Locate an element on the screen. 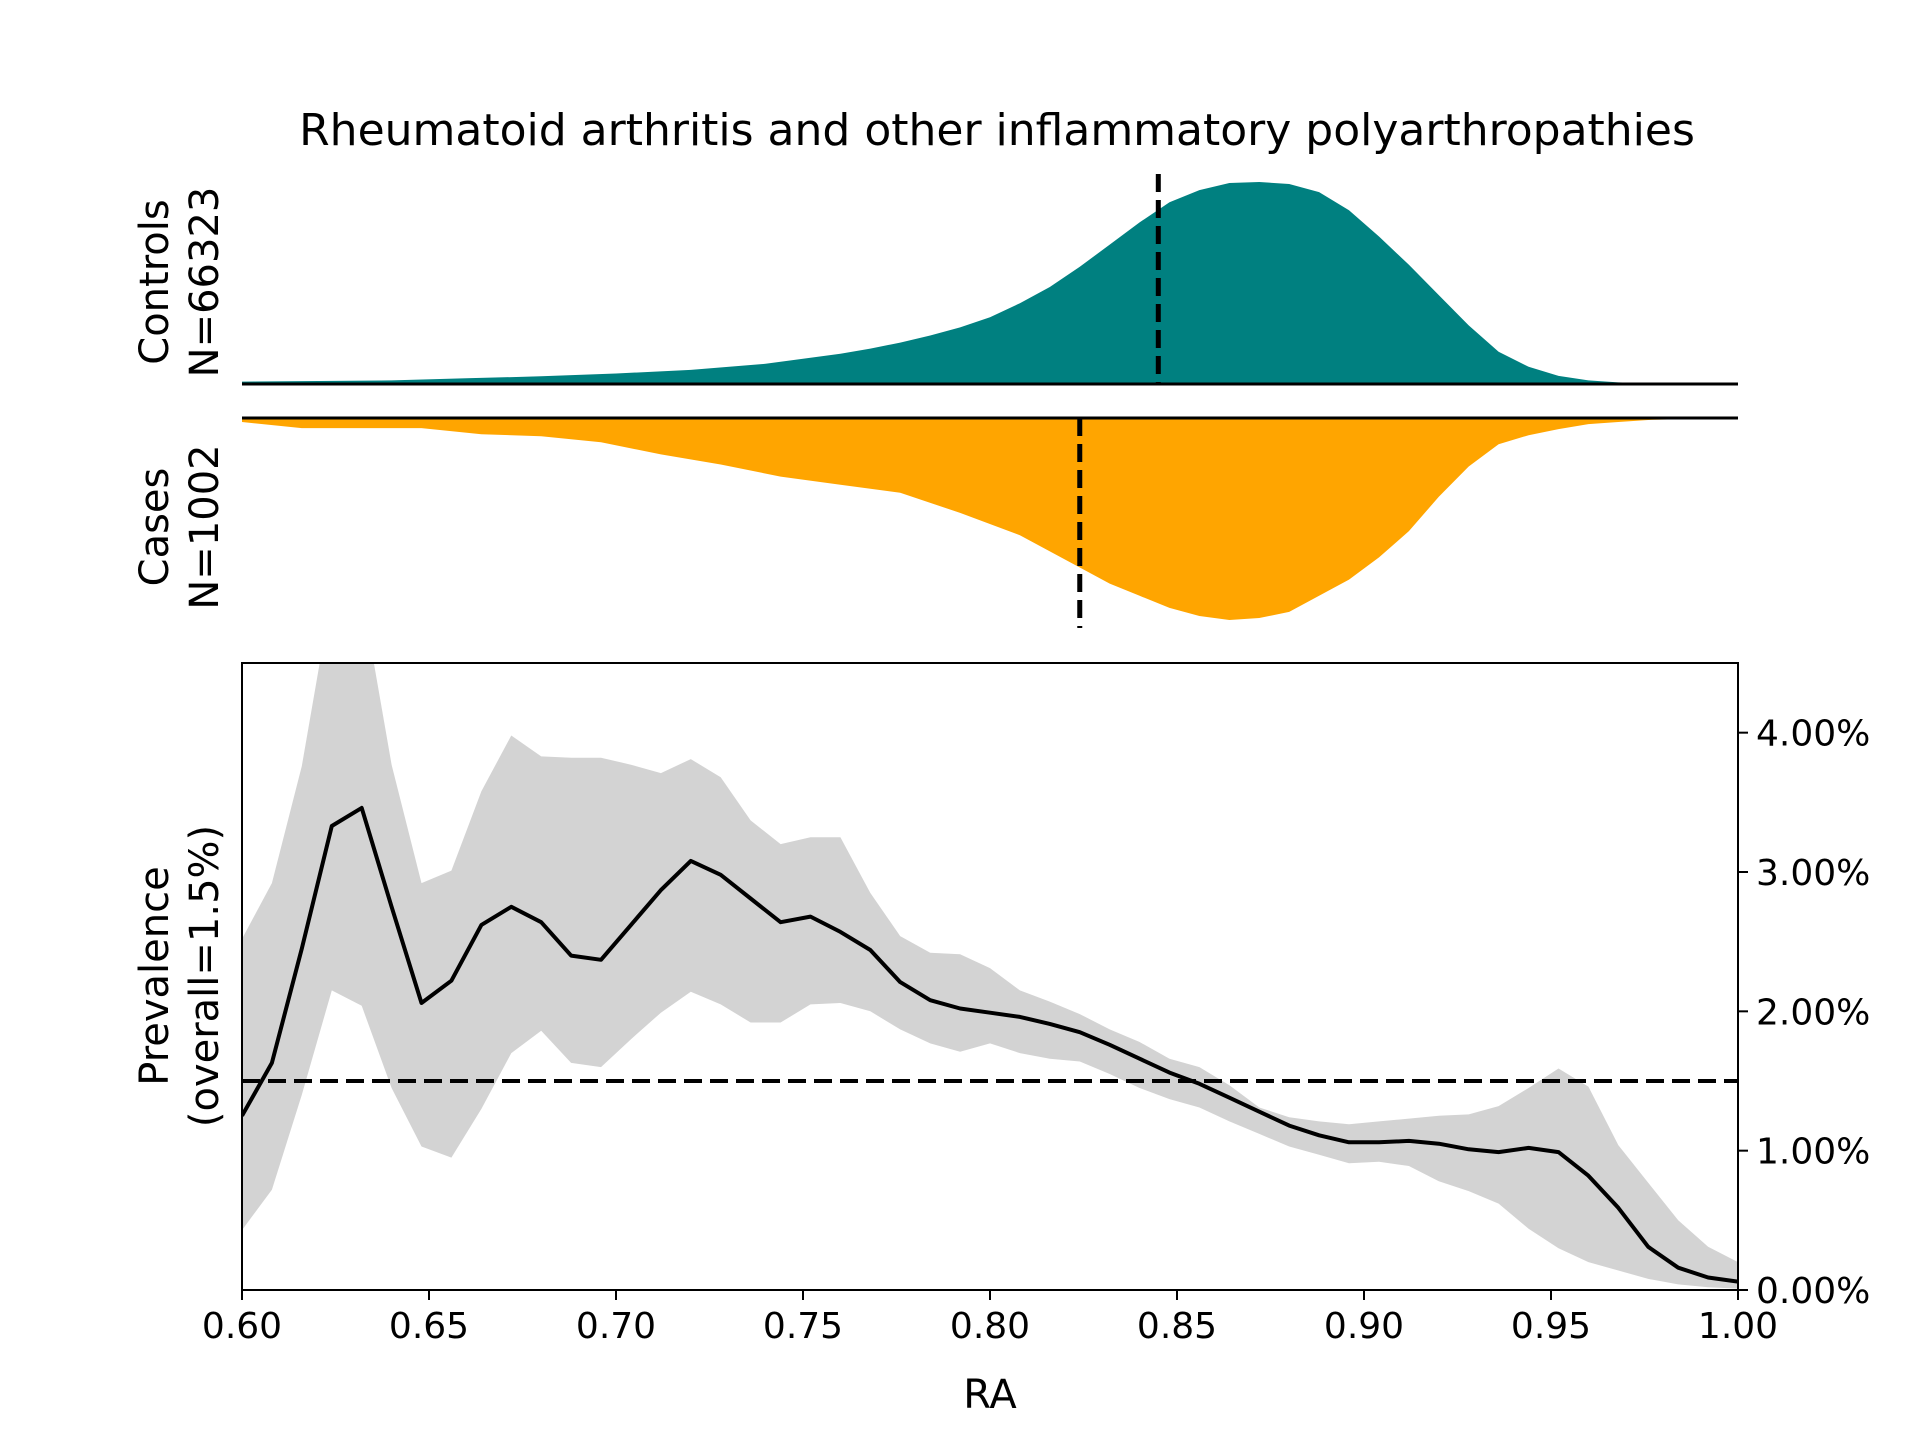 The height and width of the screenshot is (1440, 1920). cases-density-panel is located at coordinates (990, 522).